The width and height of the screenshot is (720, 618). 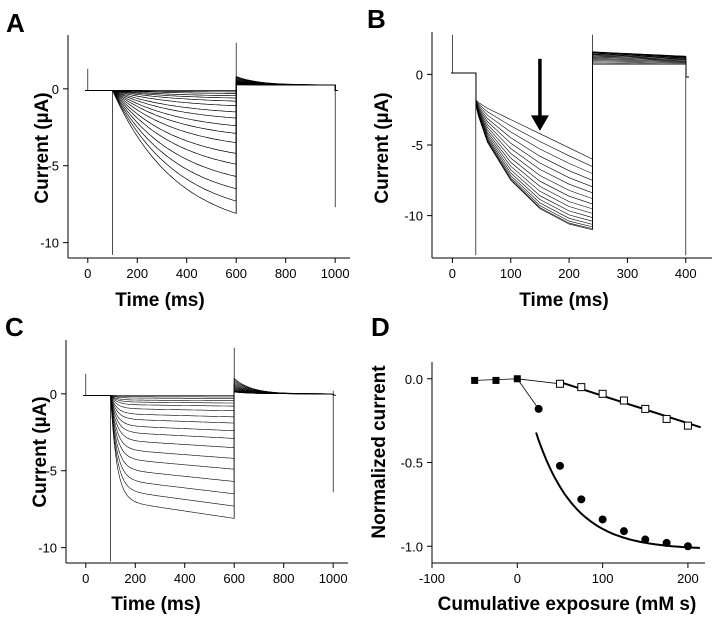 I want to click on panel-c-xtick-label: 600, so click(x=234, y=578).